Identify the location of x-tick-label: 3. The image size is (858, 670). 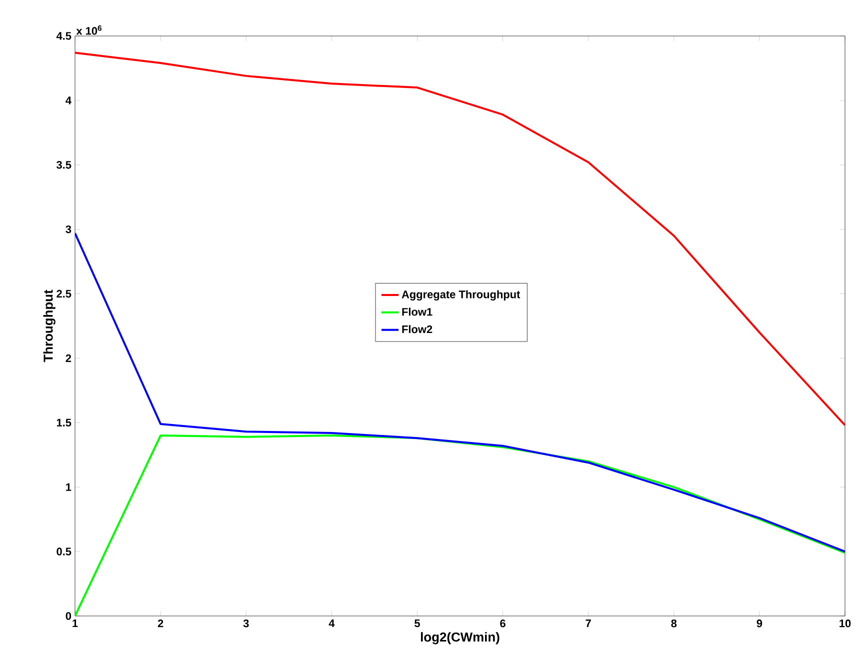
(246, 624).